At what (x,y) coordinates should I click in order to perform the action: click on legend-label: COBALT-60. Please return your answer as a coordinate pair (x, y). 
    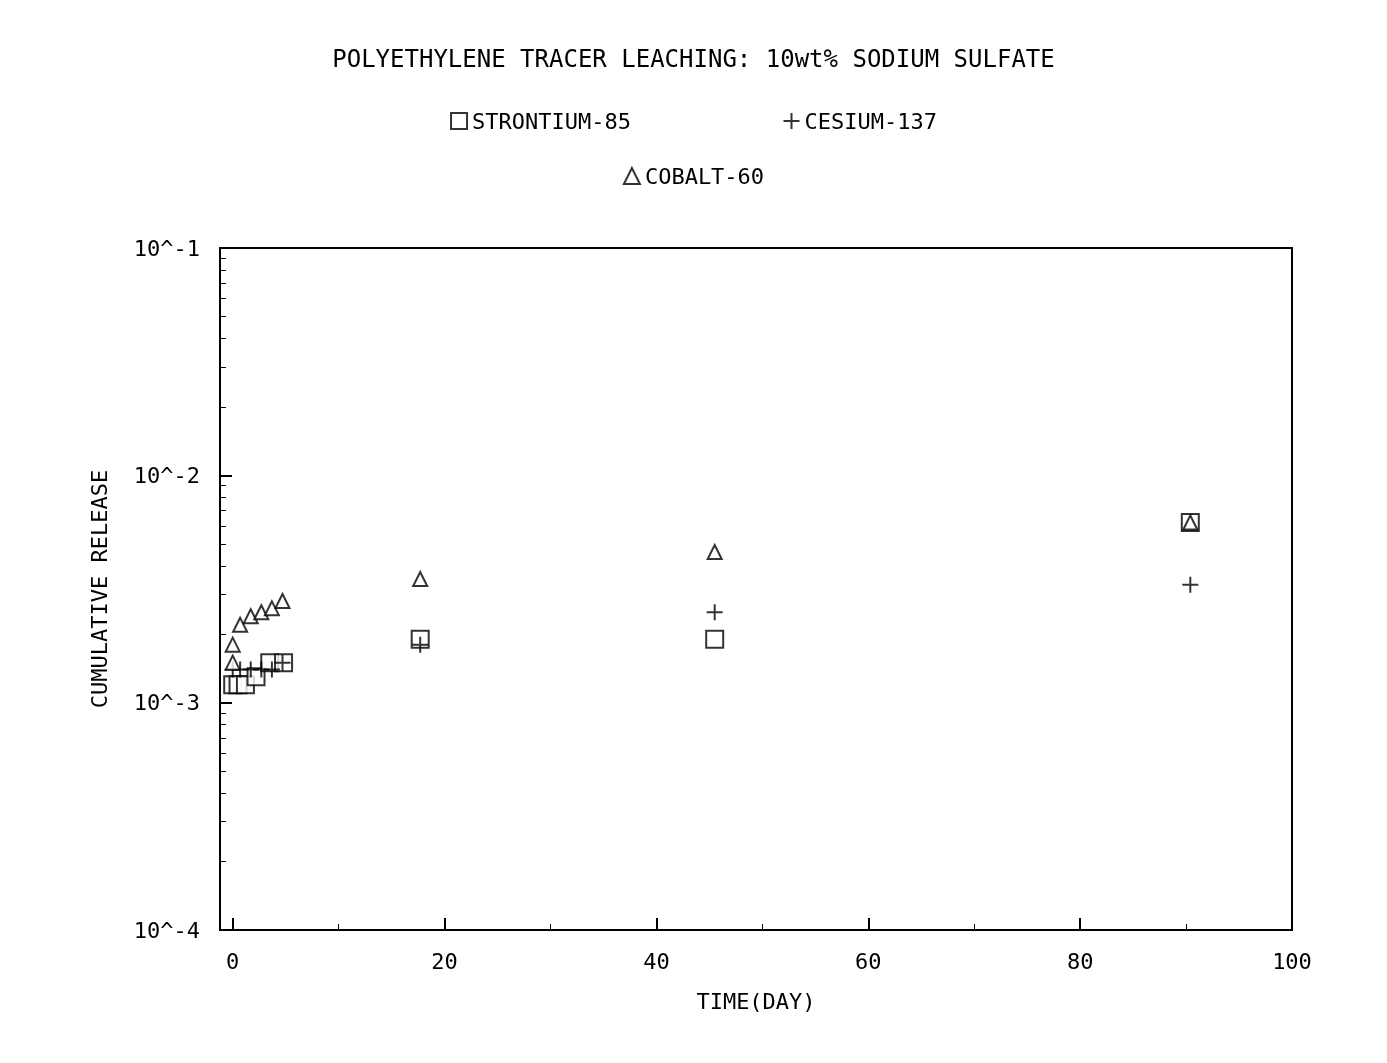
    Looking at the image, I should click on (704, 176).